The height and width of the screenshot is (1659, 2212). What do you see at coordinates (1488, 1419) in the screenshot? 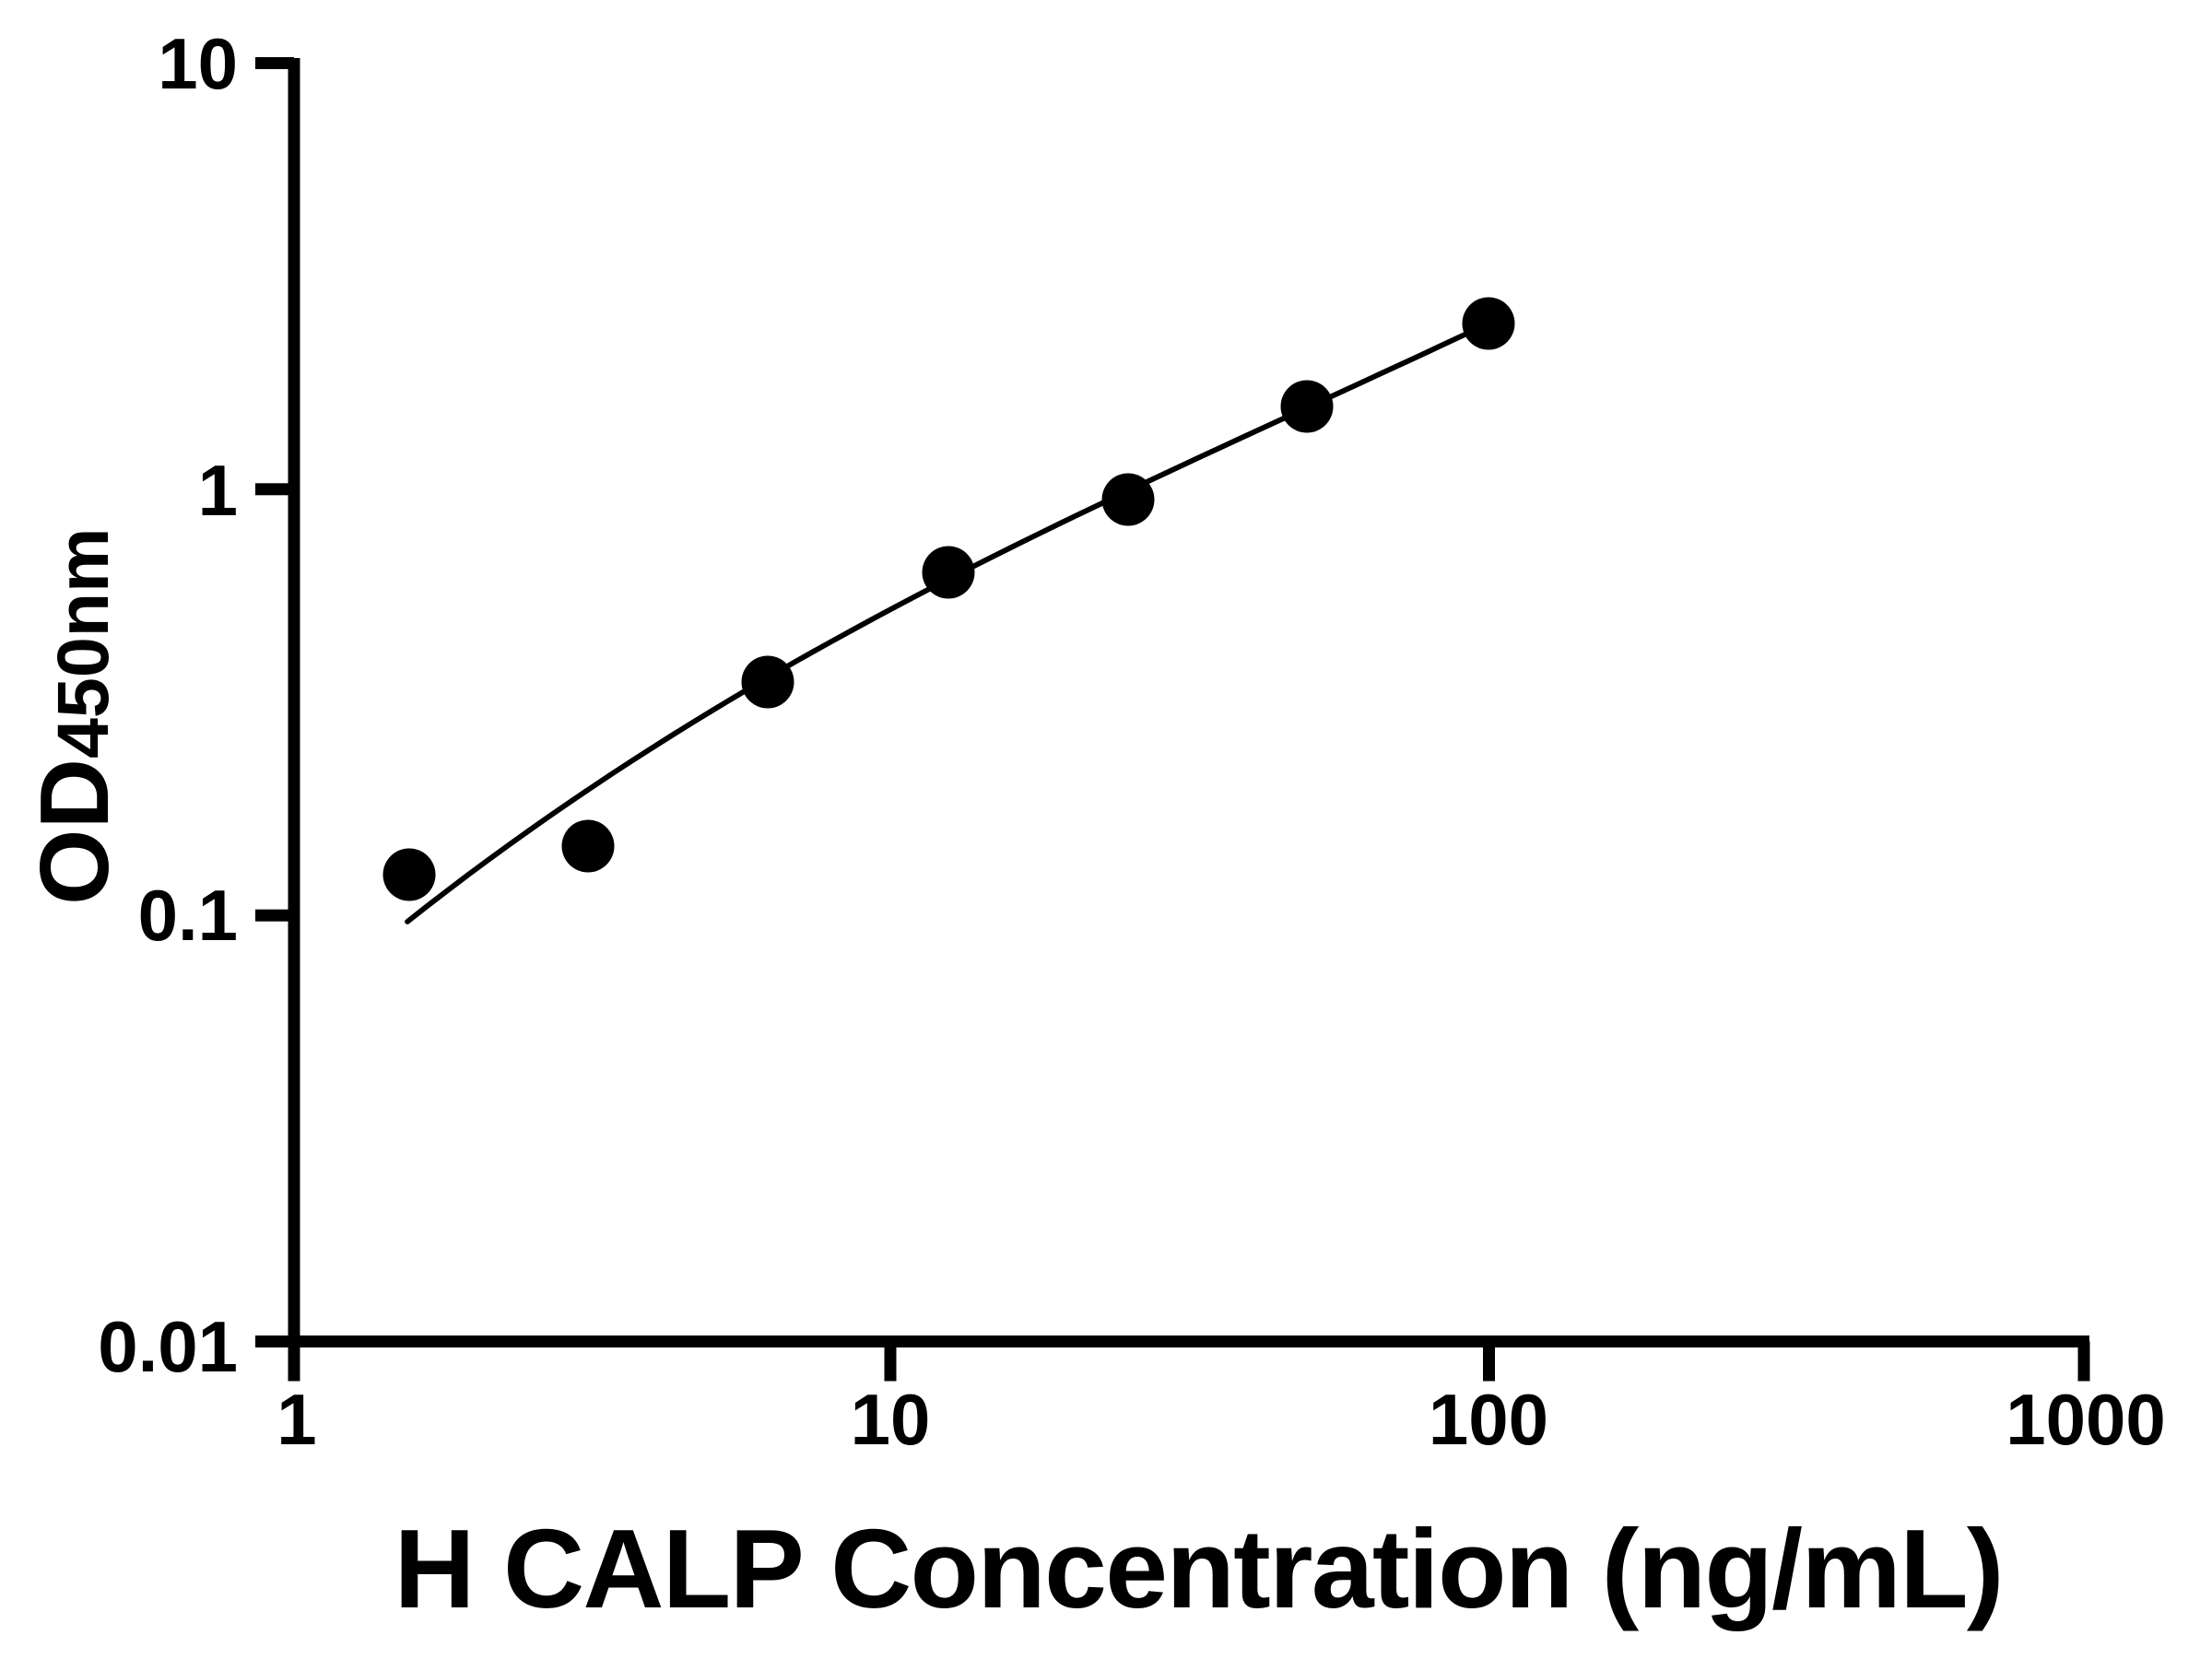
I see `svg-text: 100` at bounding box center [1488, 1419].